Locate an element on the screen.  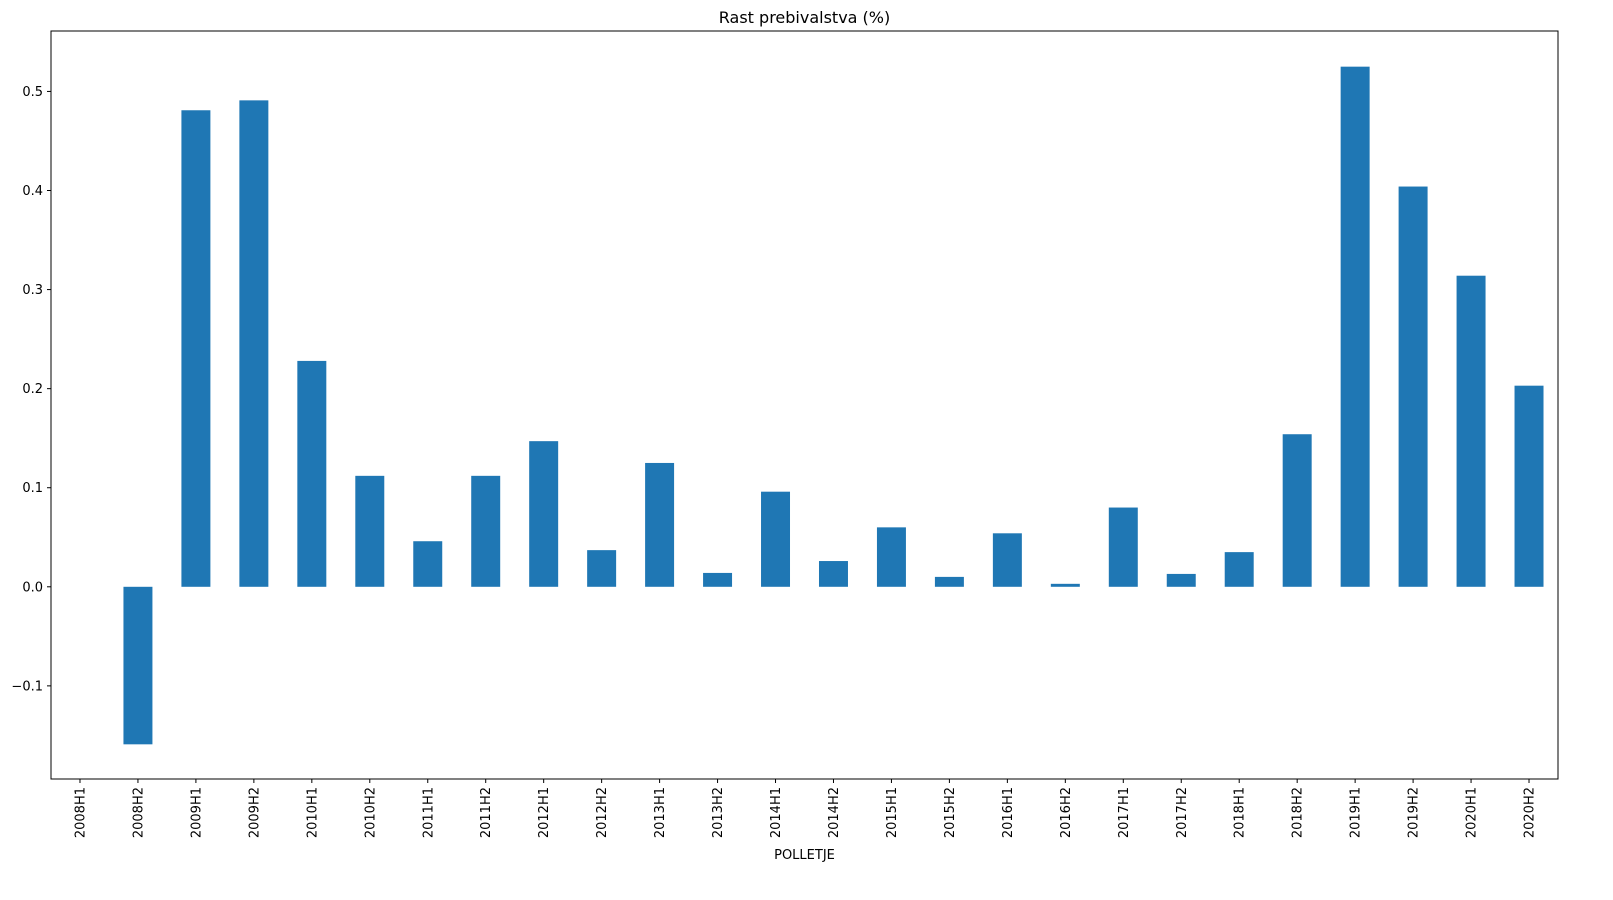
bar-2016H1 is located at coordinates (1007, 560).